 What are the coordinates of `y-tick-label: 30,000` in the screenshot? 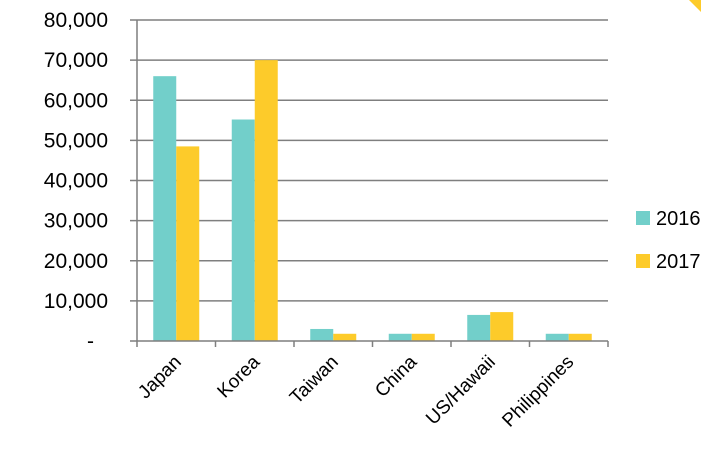 It's located at (76, 221).